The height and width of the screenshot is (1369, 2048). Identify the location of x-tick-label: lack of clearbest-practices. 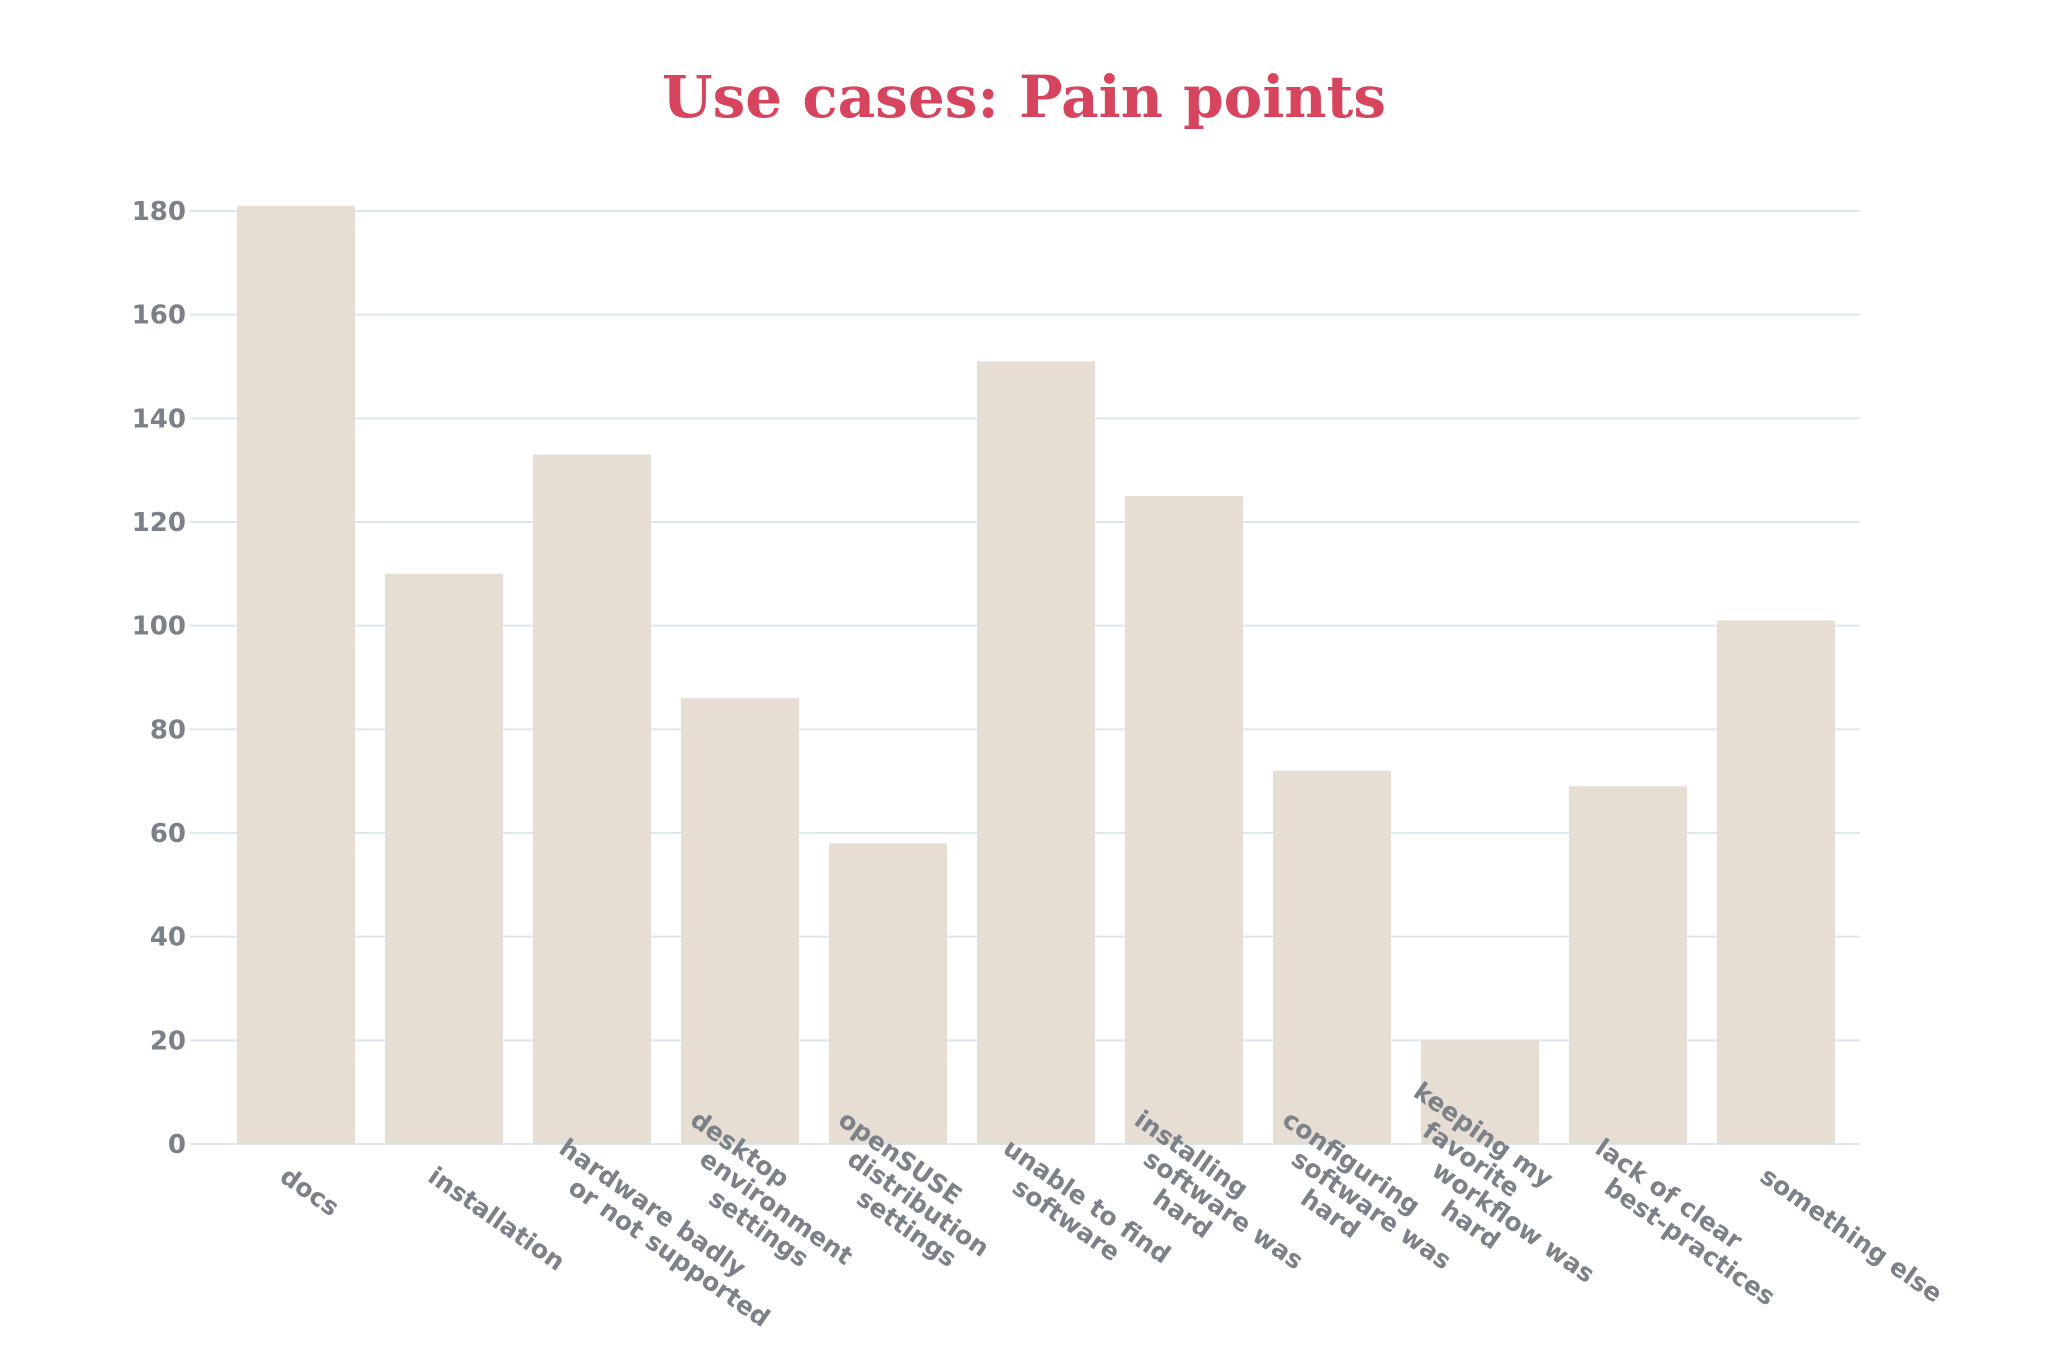
(1685, 1222).